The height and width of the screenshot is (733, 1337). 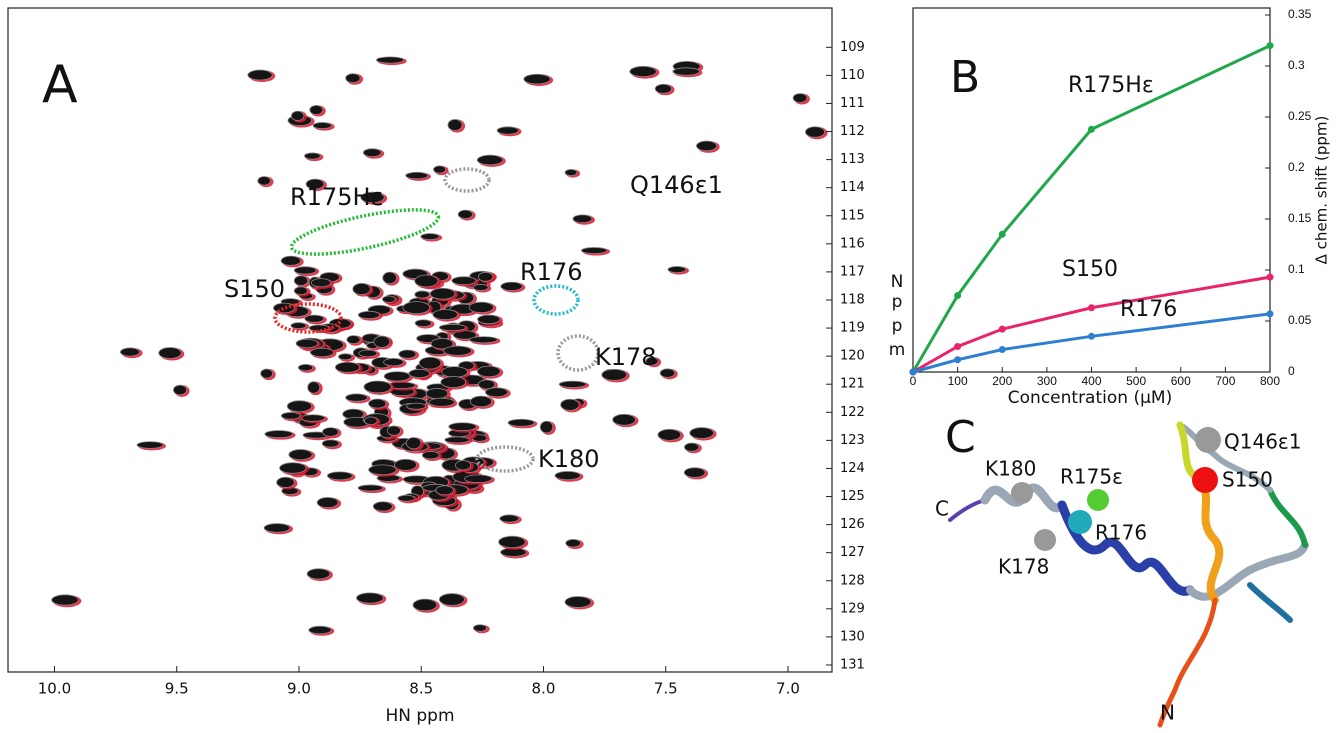 What do you see at coordinates (1091, 477) in the screenshot?
I see `residue-label: R175ε` at bounding box center [1091, 477].